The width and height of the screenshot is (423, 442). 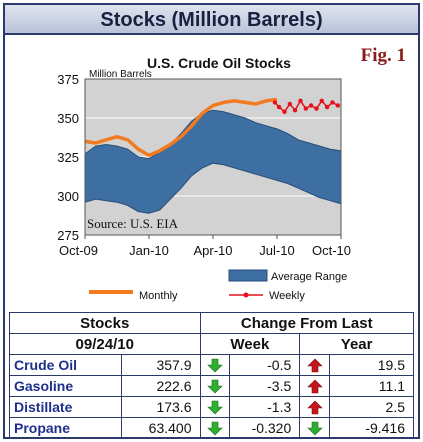 I want to click on table-row: Propane 63.400 -0.320 -9.416, so click(x=211, y=428).